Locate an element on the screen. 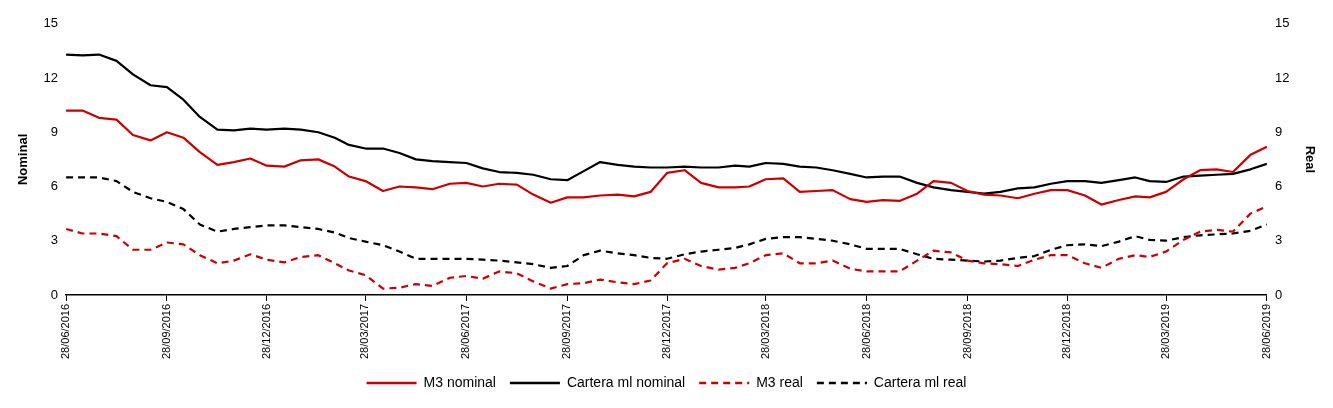  y-tick-label: 12 is located at coordinates (51, 77).